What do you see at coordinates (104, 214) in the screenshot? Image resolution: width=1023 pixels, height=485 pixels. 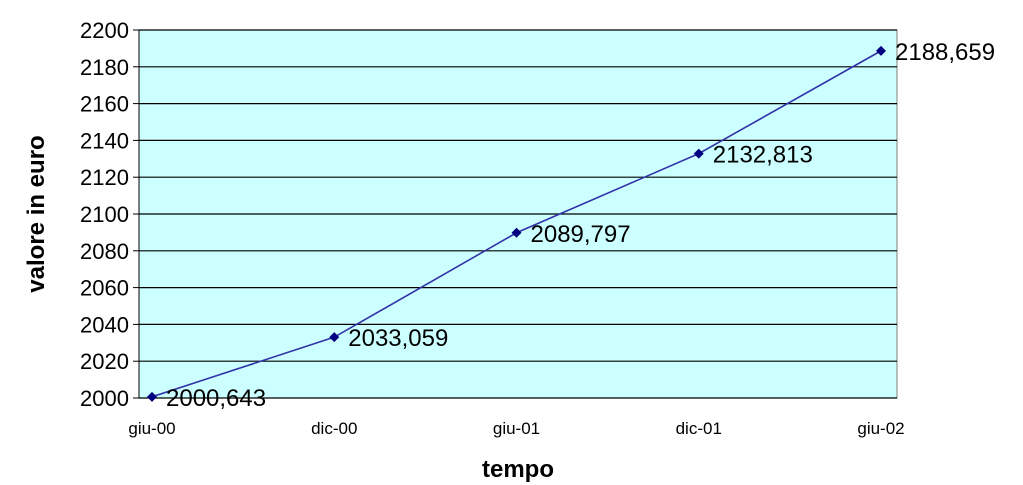 I see `y-tick-label: 2100` at bounding box center [104, 214].